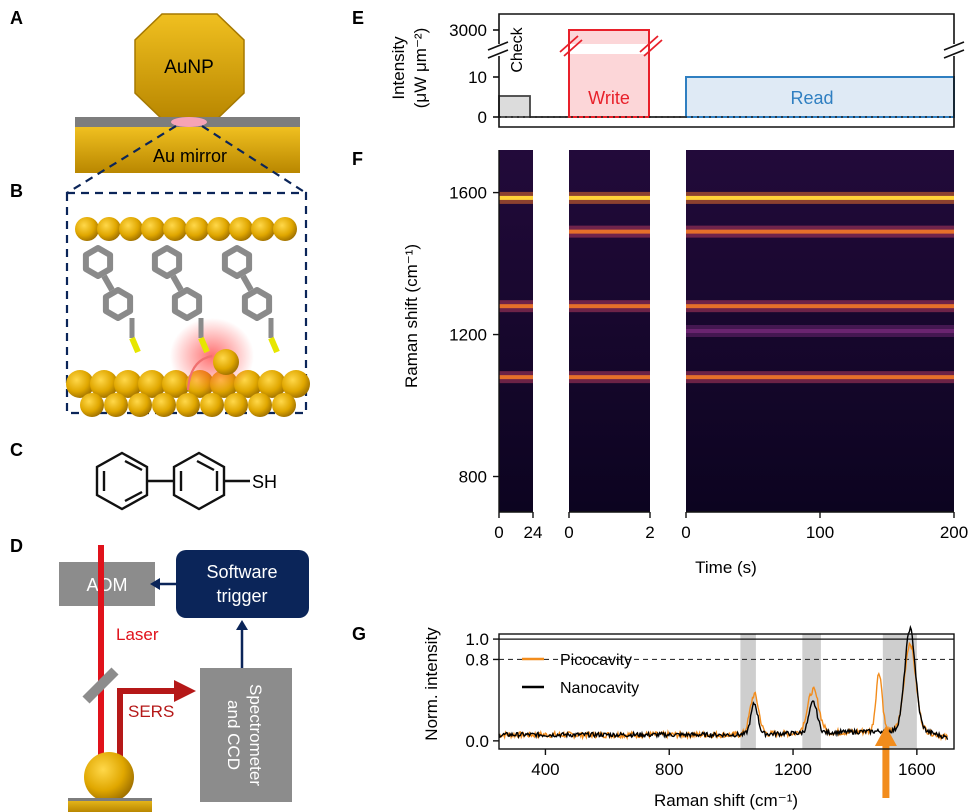 The width and height of the screenshot is (972, 812). Describe the element at coordinates (420, 68) in the screenshot. I see `e-ylabel-line2: (μW μm⁻²)` at that location.